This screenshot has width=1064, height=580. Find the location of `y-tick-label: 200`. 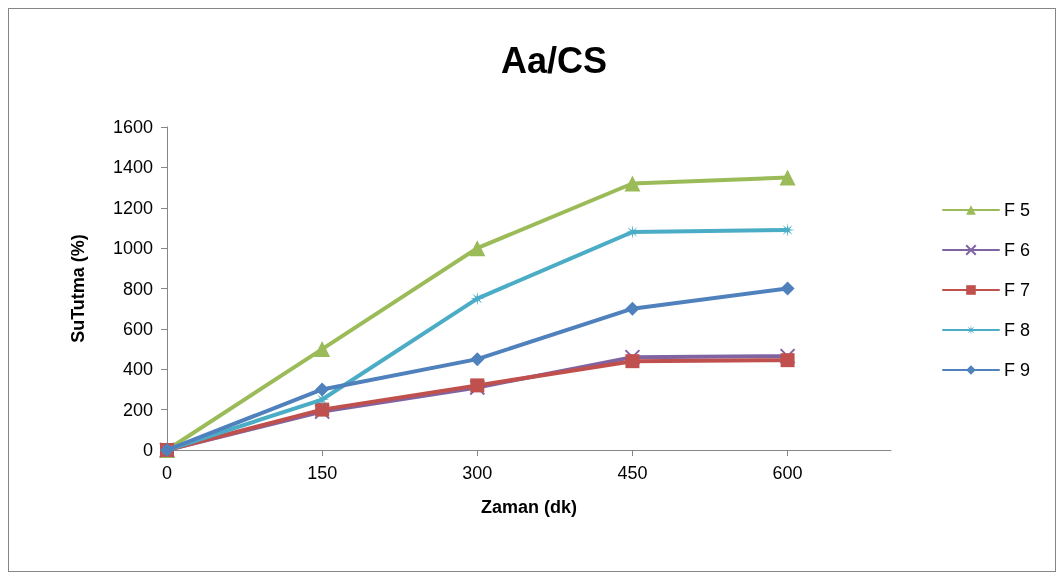

y-tick-label: 200 is located at coordinates (137, 409).